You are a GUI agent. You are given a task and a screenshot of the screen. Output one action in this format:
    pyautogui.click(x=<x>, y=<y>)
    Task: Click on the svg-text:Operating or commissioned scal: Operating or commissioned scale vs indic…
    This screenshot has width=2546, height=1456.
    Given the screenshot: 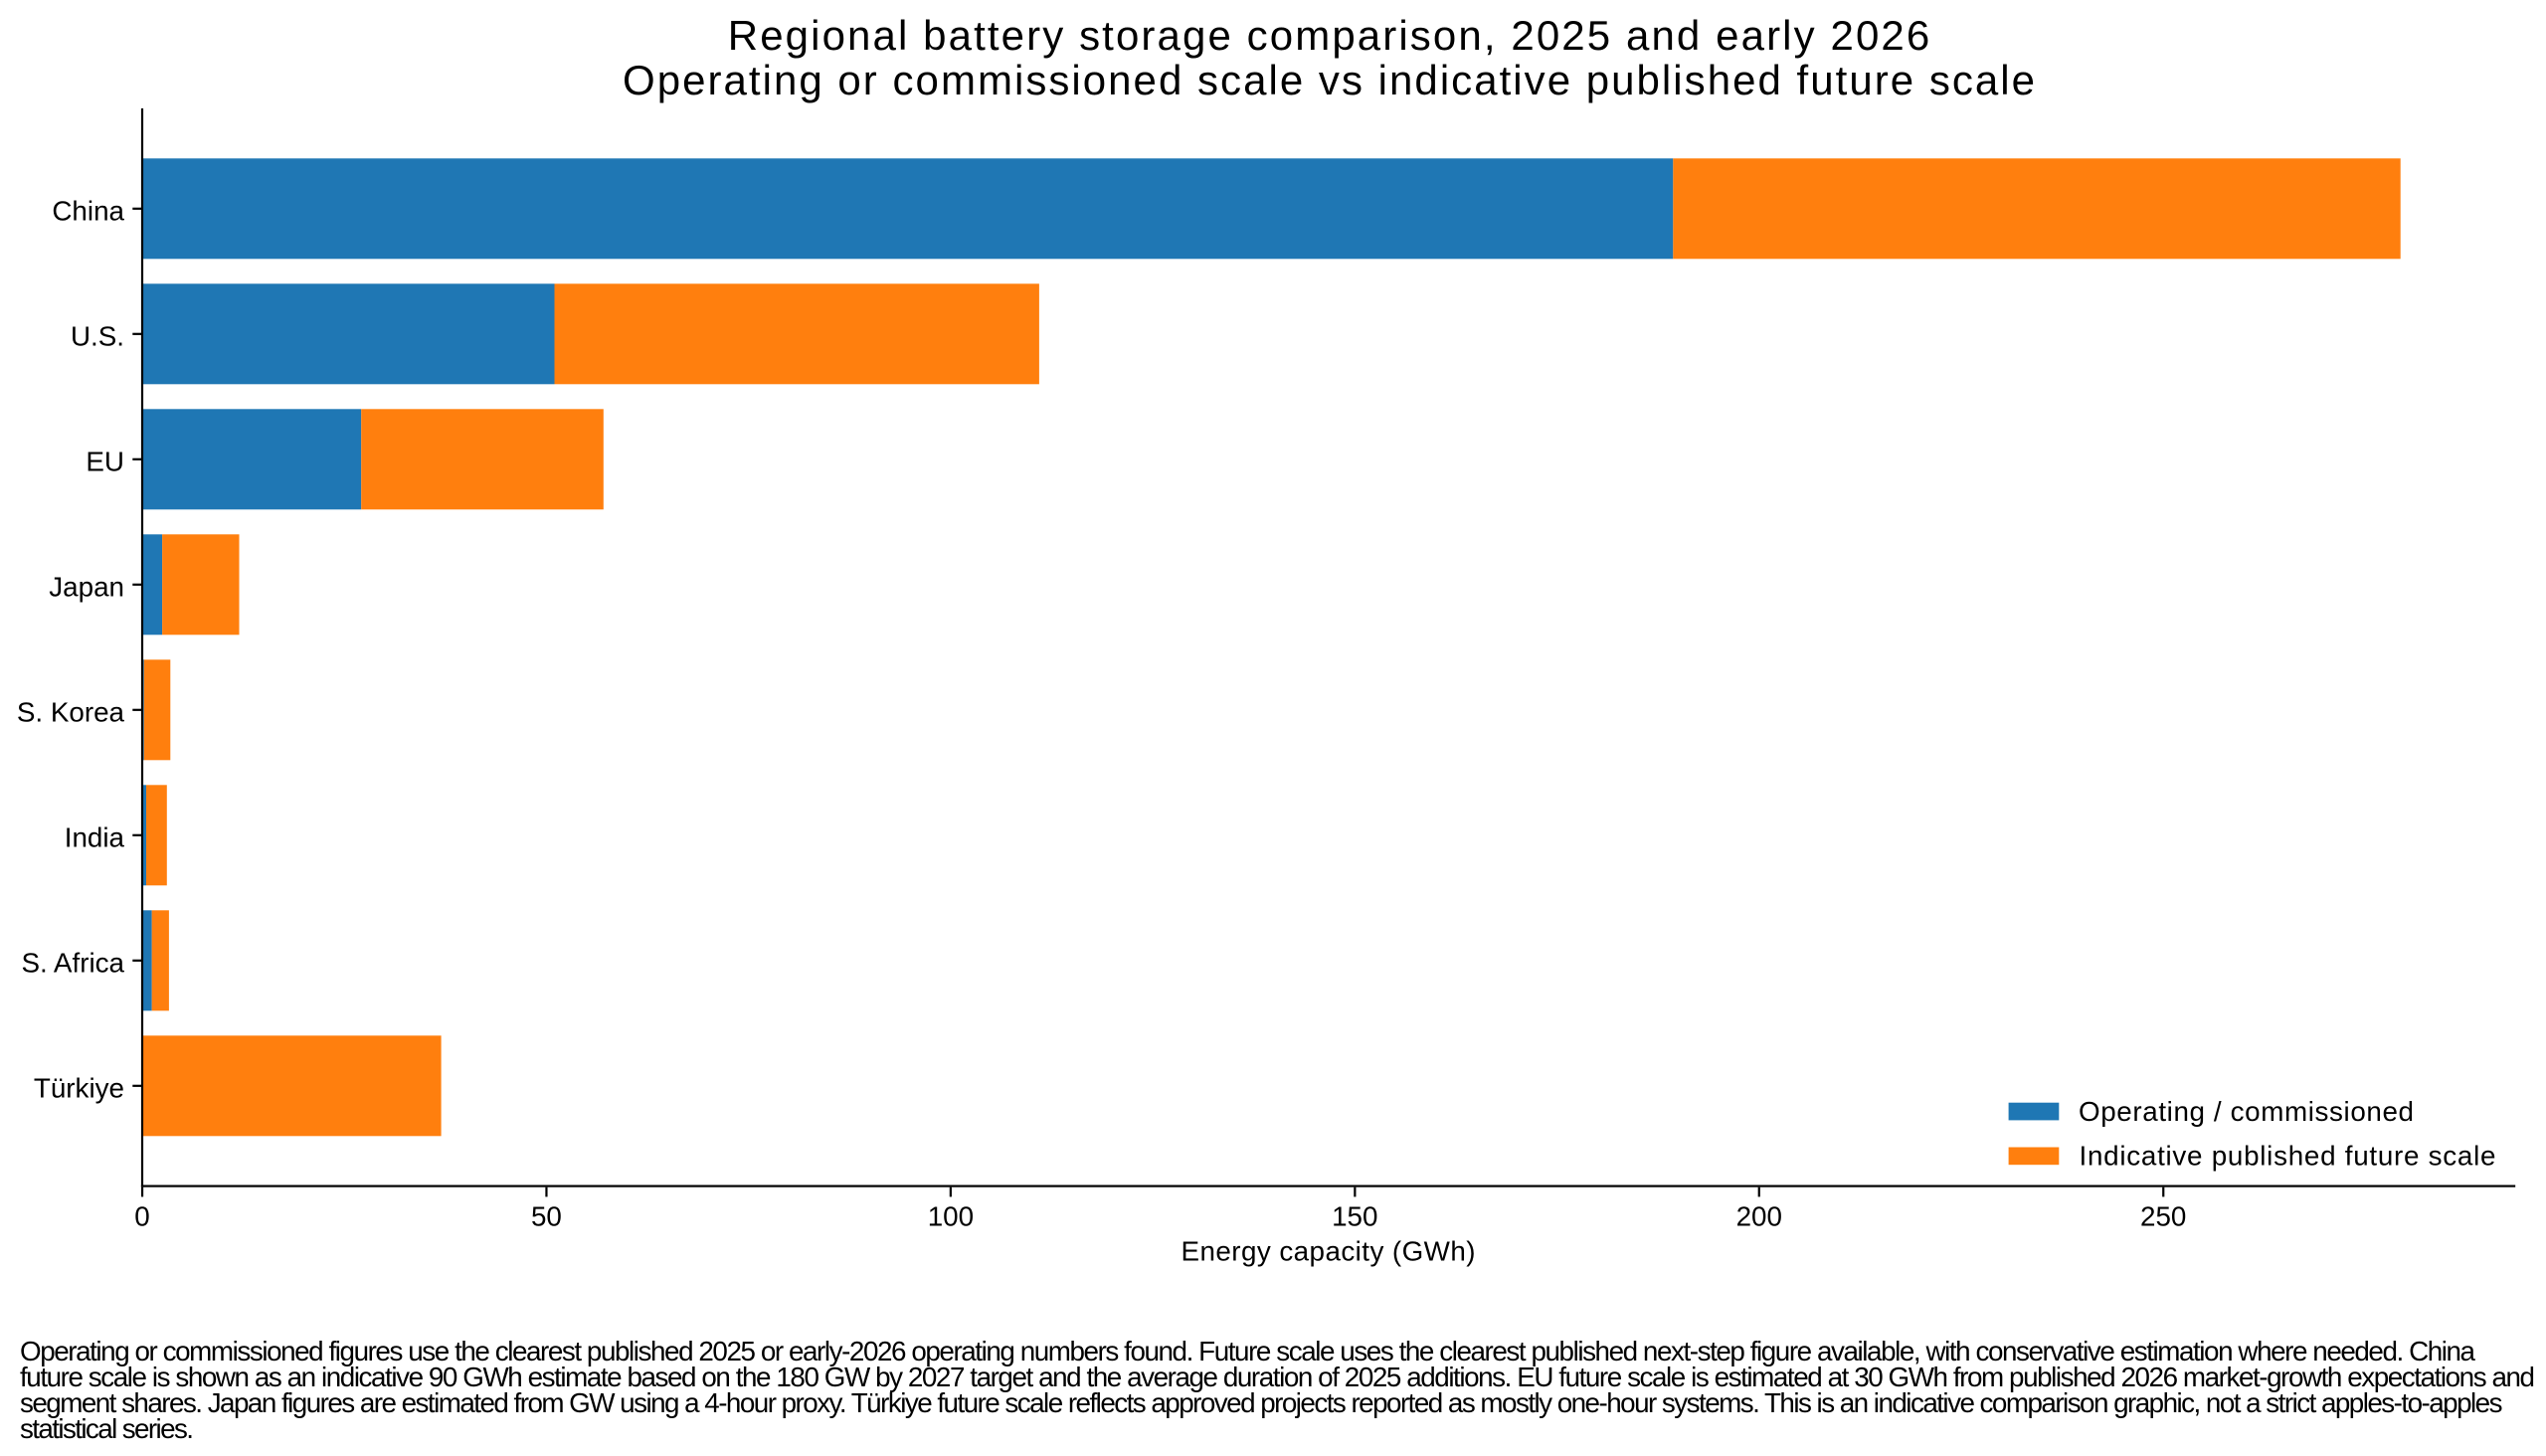 What is the action you would take?
    pyautogui.click(x=1329, y=80)
    